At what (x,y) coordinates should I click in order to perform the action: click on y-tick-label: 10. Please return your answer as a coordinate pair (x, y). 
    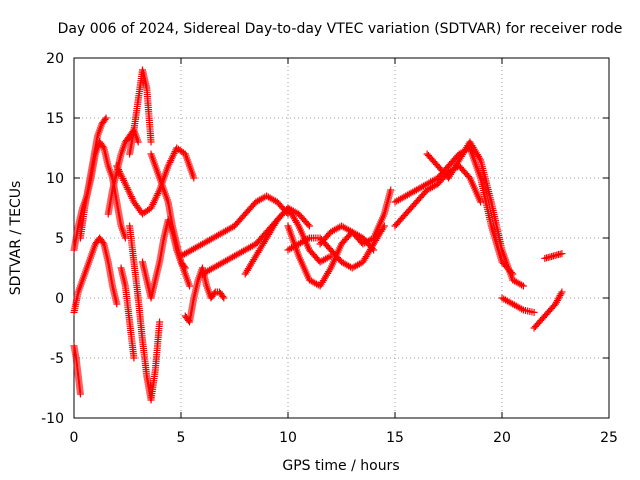
    Looking at the image, I should click on (55, 179).